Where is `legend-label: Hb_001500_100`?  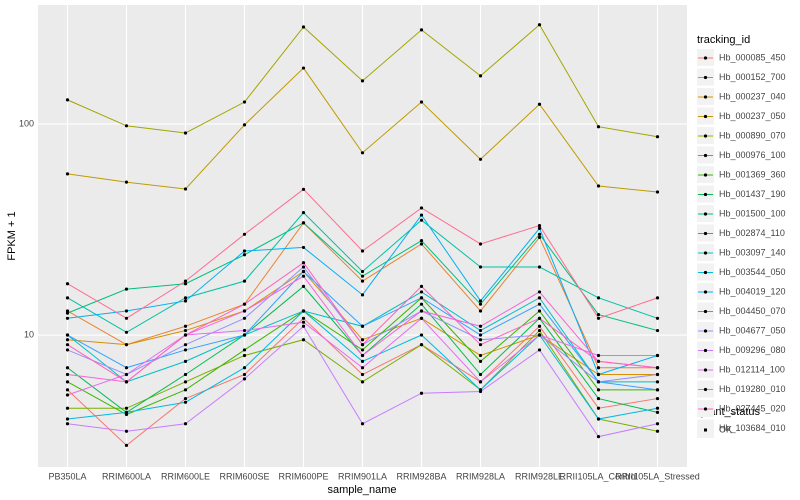
legend-label: Hb_001500_100 is located at coordinates (752, 213).